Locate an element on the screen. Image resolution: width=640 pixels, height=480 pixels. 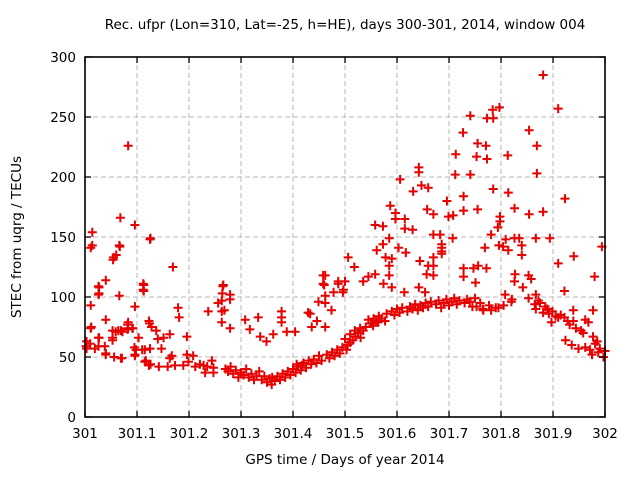
y-tick-label: 100 is located at coordinates (63, 298).